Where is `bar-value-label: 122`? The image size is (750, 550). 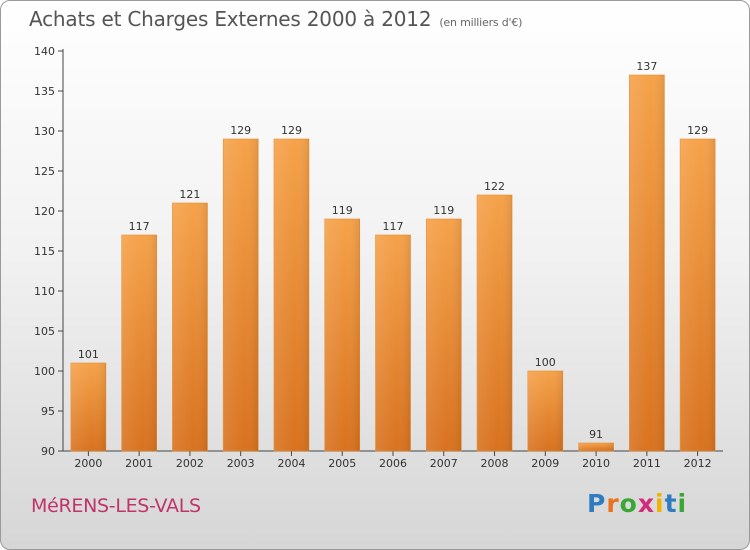
bar-value-label: 122 is located at coordinates (494, 186).